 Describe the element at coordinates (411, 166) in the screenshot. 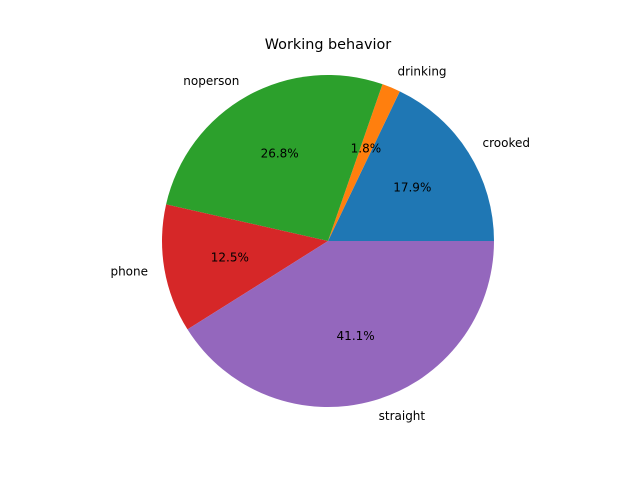

I see `pie-slice-crooked` at that location.